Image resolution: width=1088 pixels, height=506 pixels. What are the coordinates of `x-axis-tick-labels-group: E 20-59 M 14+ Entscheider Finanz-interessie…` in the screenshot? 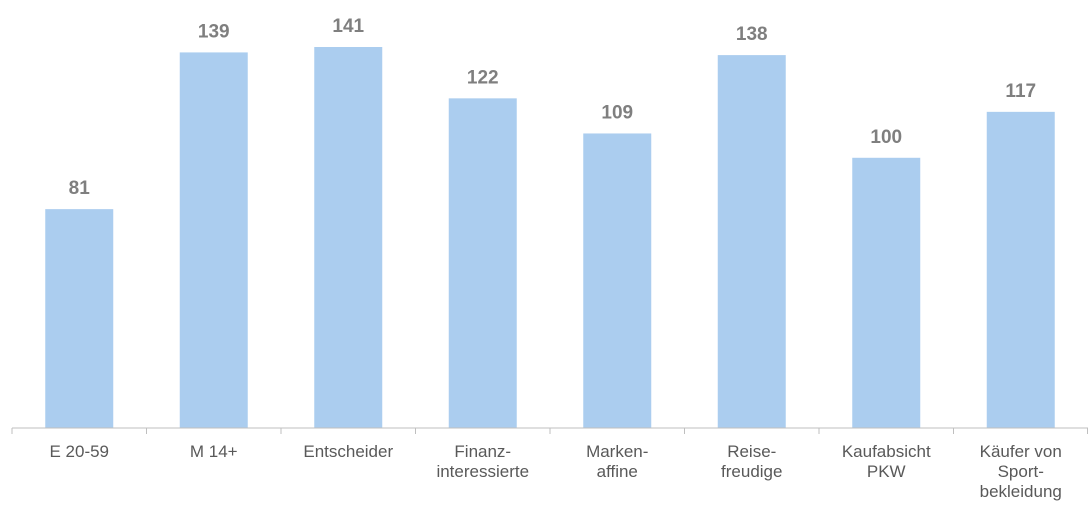 It's located at (555, 471).